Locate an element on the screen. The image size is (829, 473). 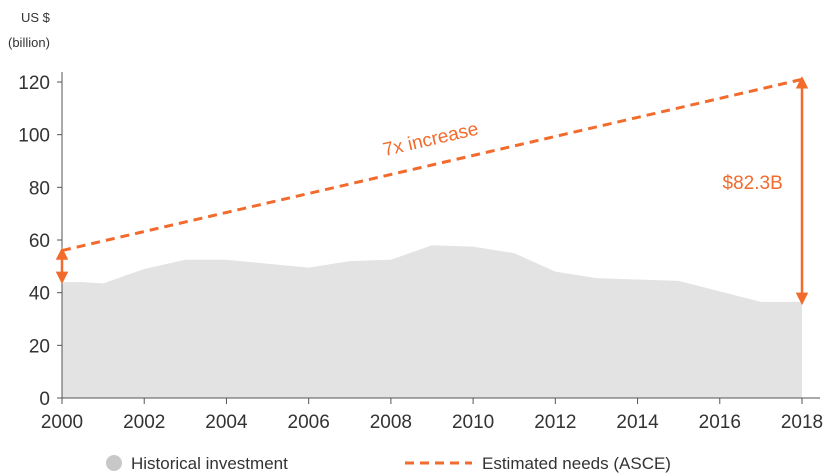
x-tick-label: 2014 is located at coordinates (637, 422).